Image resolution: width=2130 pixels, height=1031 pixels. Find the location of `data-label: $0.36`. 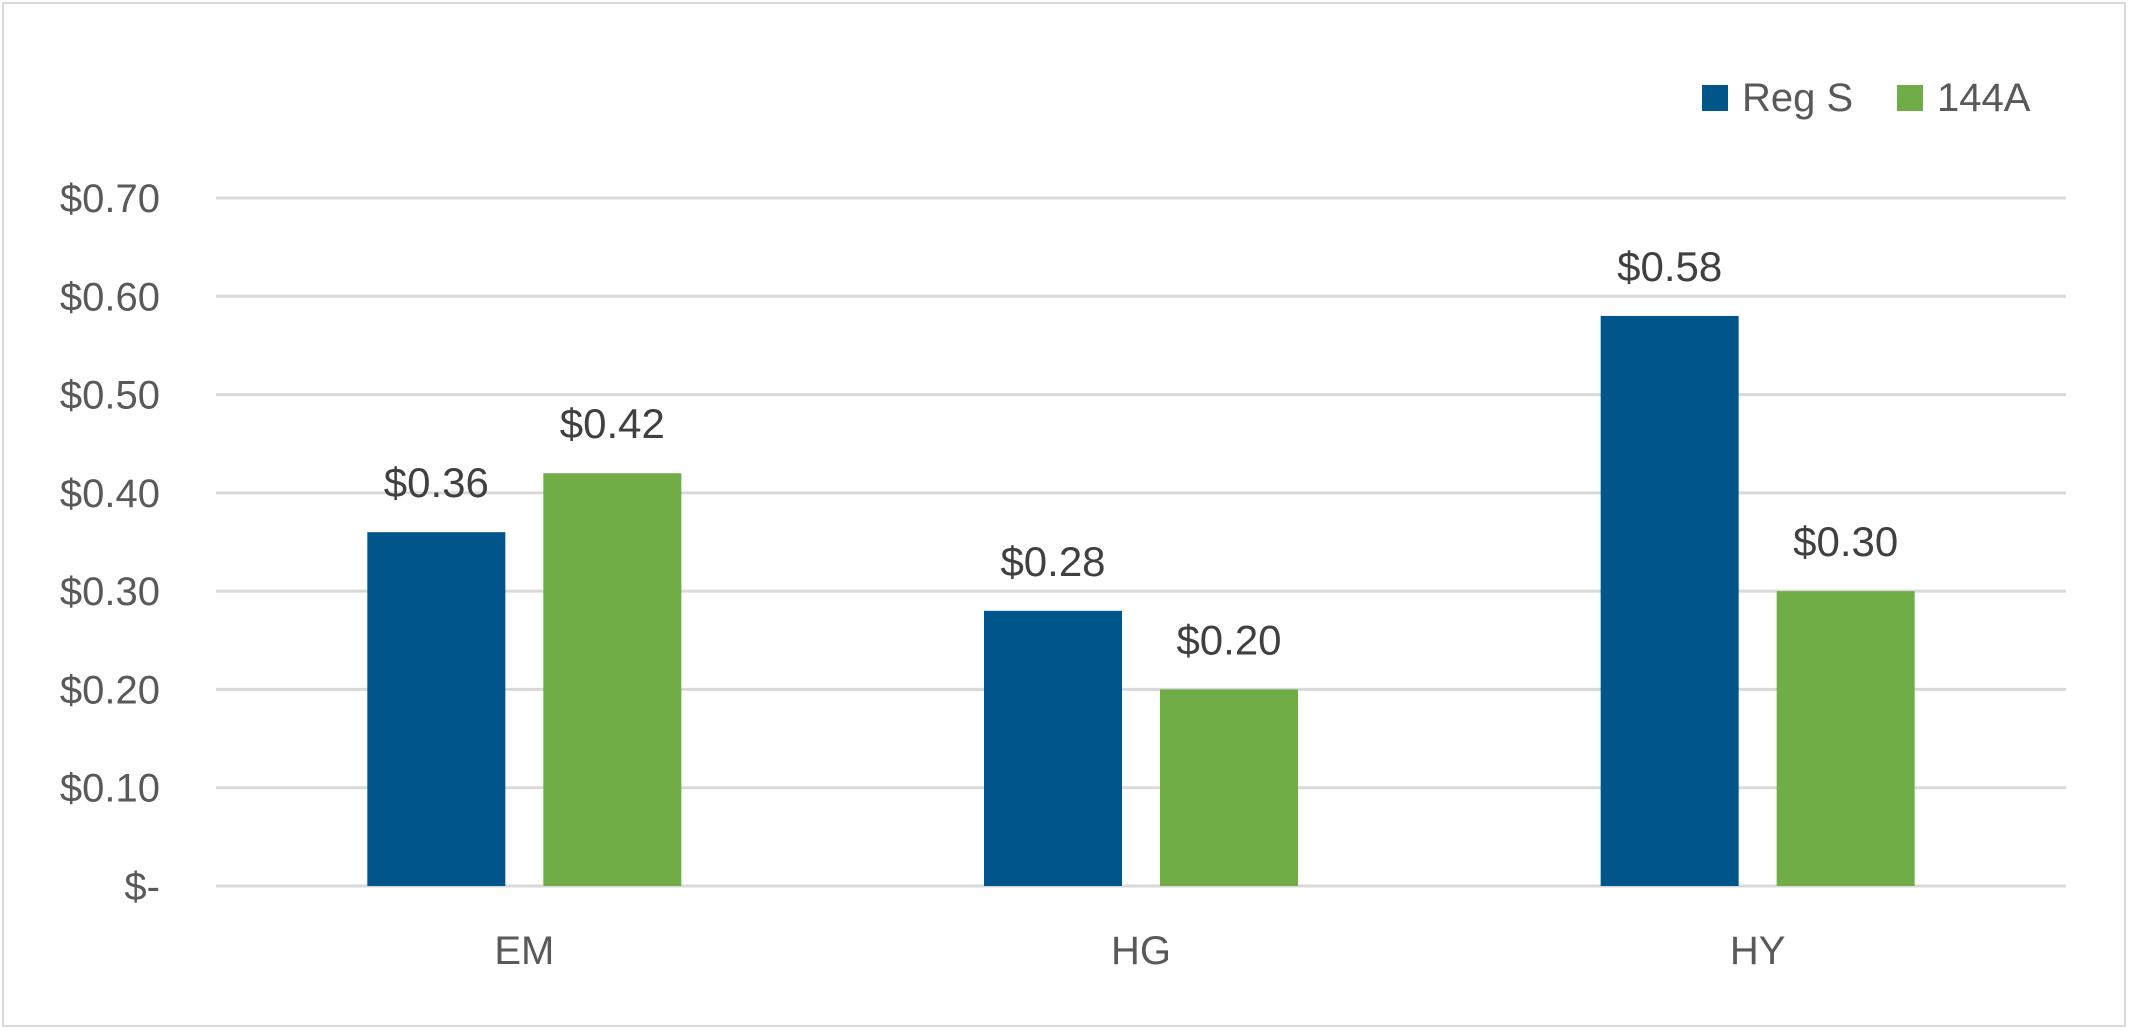

data-label: $0.36 is located at coordinates (436, 482).